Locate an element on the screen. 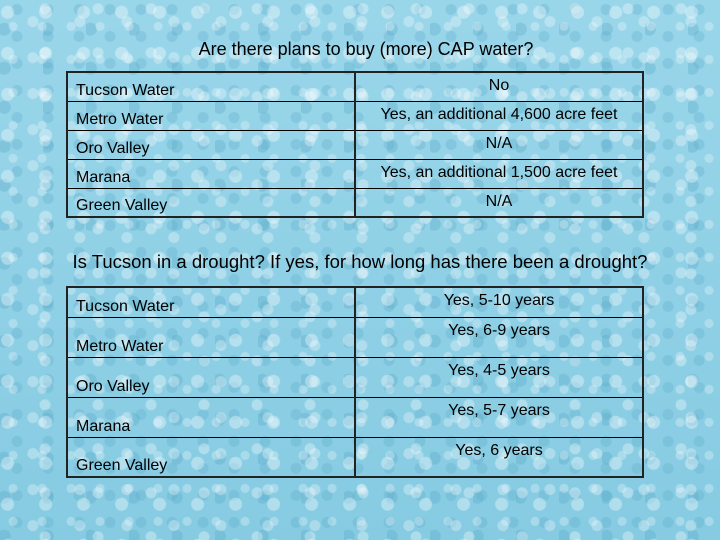 The image size is (720, 540). table-row: Tucson Water Yes, 5-10 years is located at coordinates (355, 302).